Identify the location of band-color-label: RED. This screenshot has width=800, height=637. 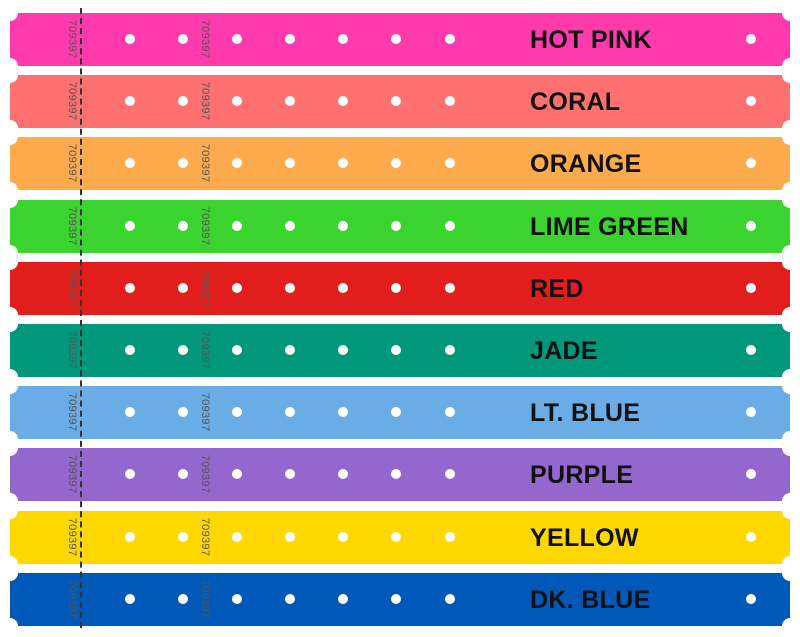
(557, 288).